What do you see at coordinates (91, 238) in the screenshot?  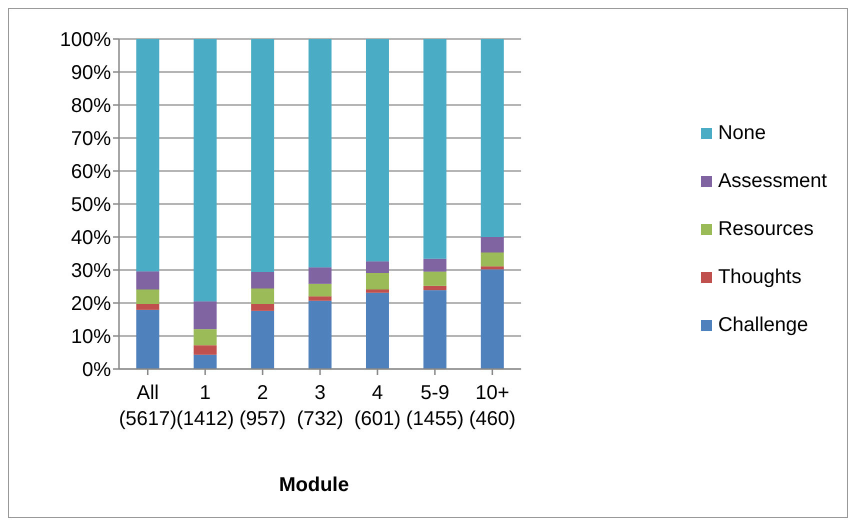 I see `y-tick-label: 40%` at bounding box center [91, 238].